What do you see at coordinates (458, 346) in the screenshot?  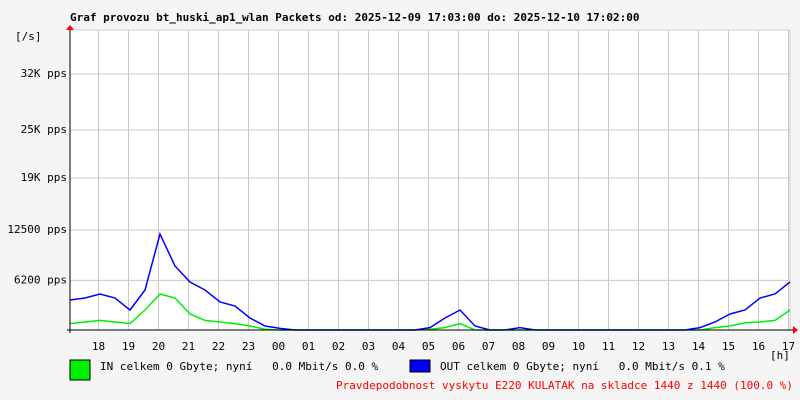 I see `x-tick-label: 06` at bounding box center [458, 346].